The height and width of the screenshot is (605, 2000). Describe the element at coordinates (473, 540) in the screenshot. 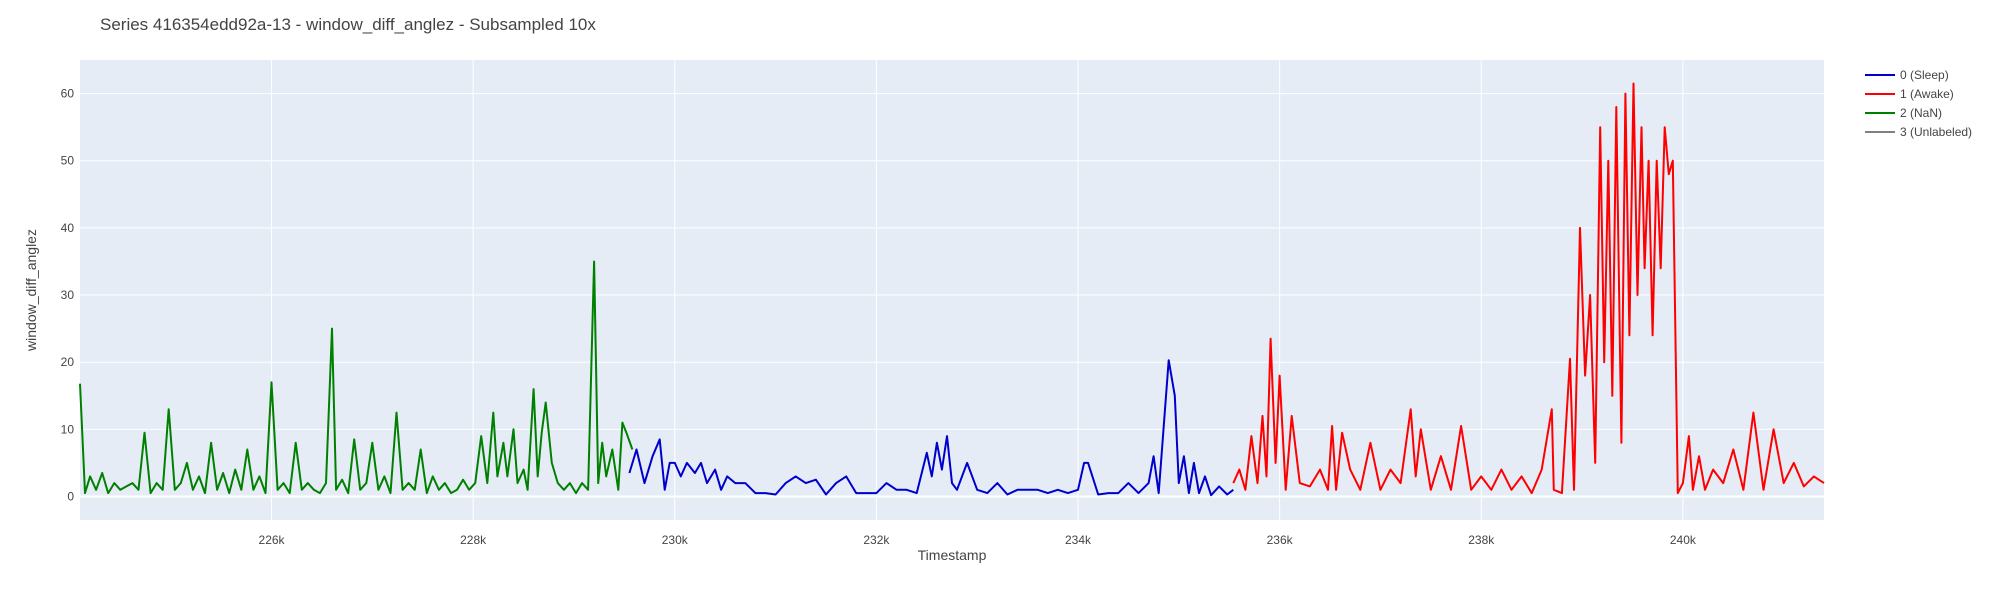

I see `x-tick-label: 228k` at that location.